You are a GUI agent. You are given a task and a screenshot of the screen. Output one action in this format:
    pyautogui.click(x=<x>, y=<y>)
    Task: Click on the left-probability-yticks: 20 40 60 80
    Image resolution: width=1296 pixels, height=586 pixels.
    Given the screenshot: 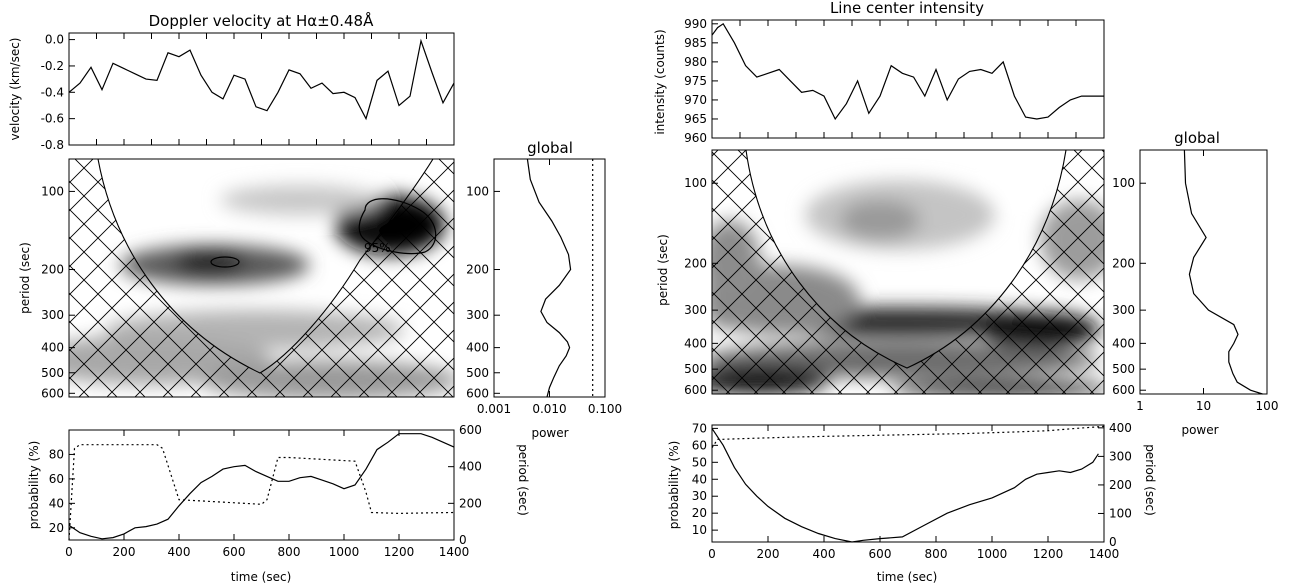 What is the action you would take?
    pyautogui.click(x=62, y=491)
    